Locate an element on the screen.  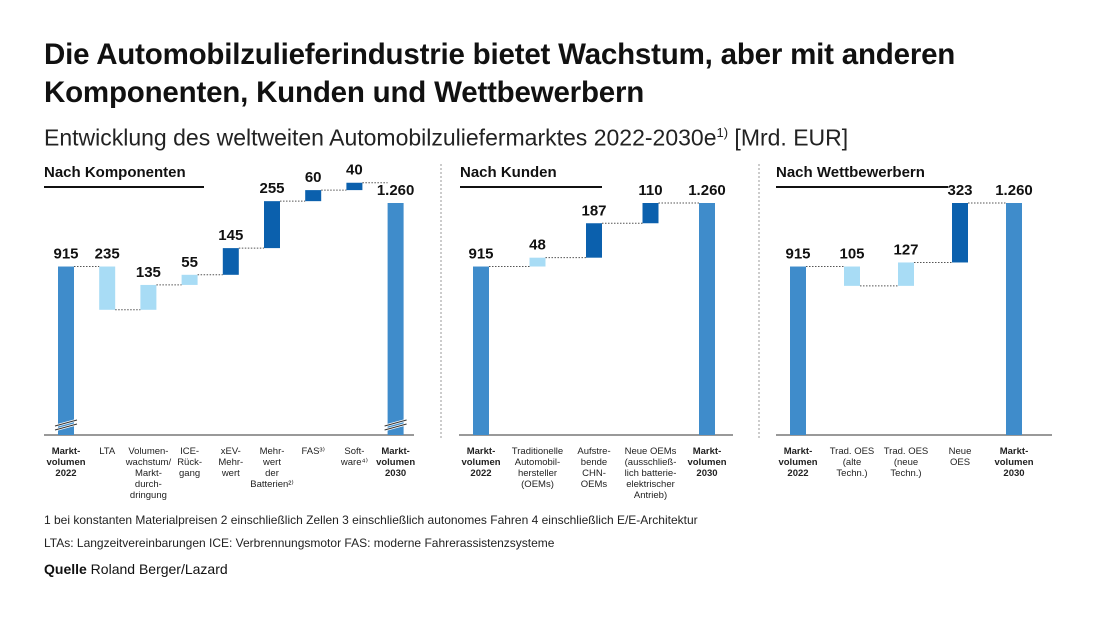
category-label-4: elektrischer is located at coordinates (650, 484).